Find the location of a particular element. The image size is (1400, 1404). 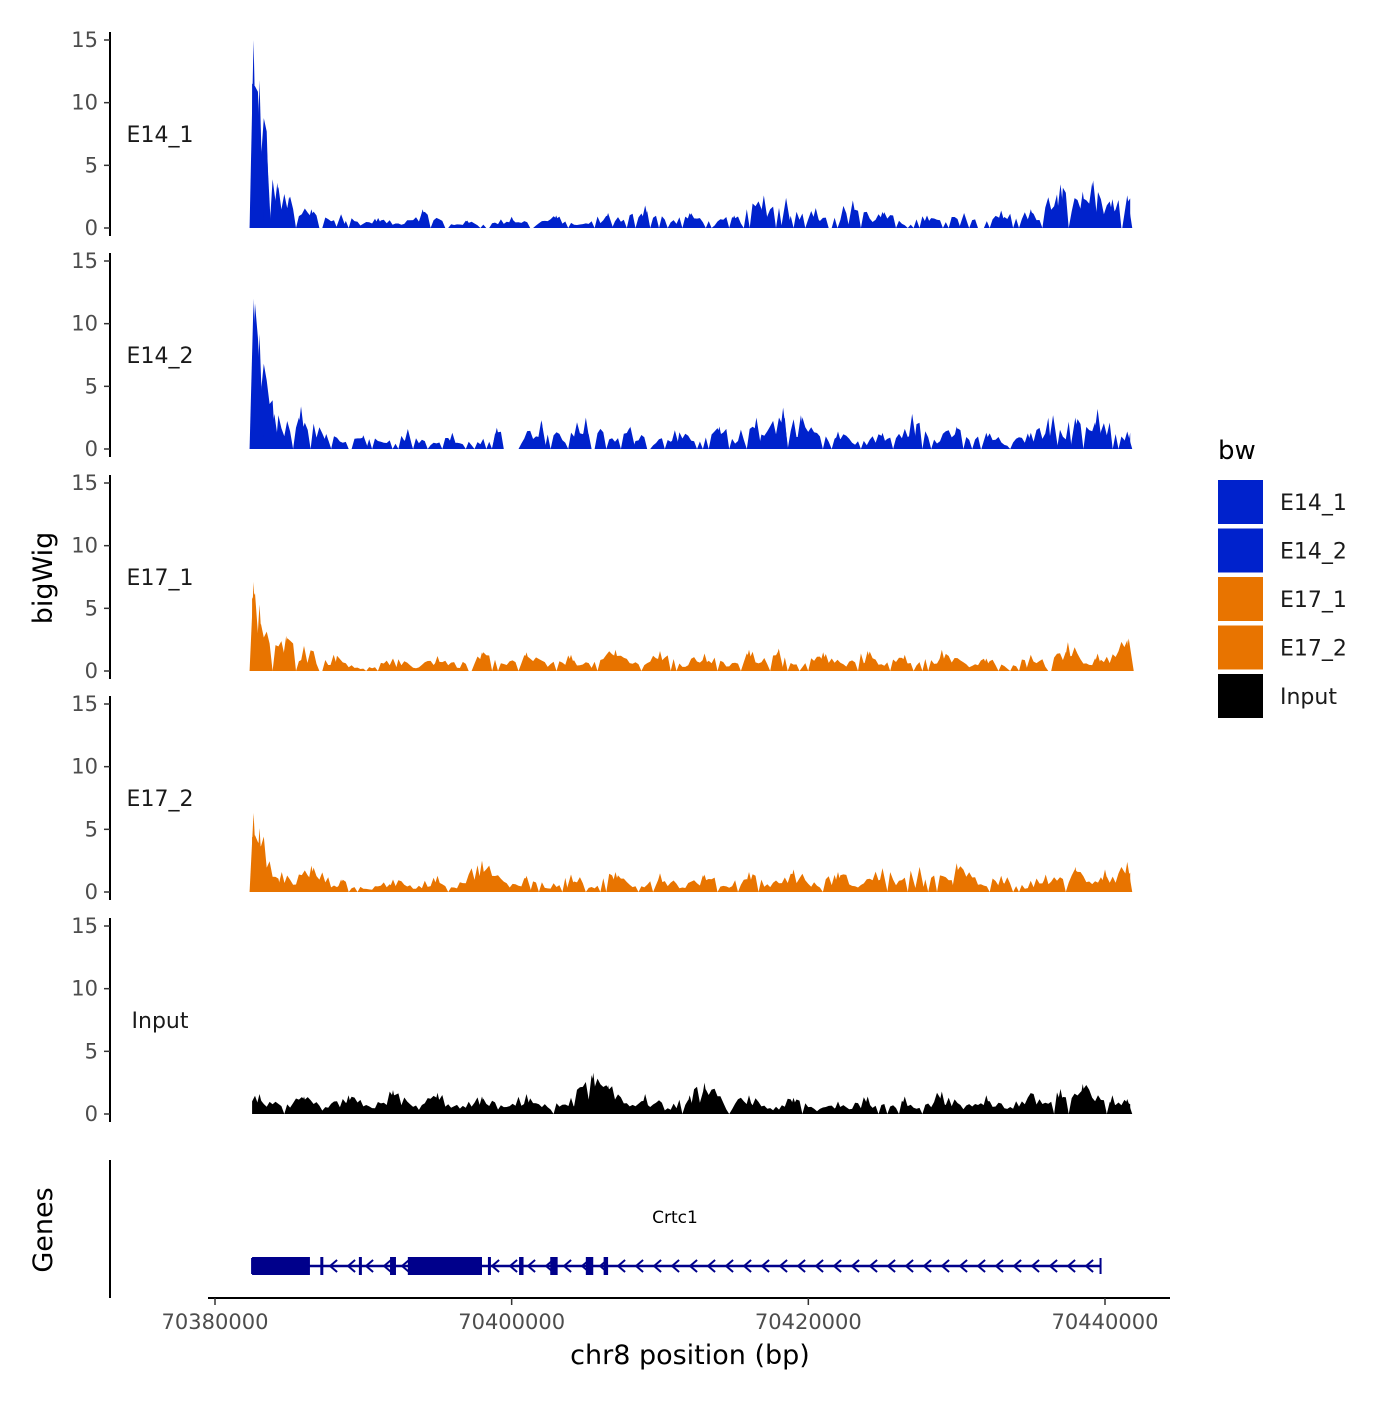

legend-label: E14_1 is located at coordinates (1313, 503).